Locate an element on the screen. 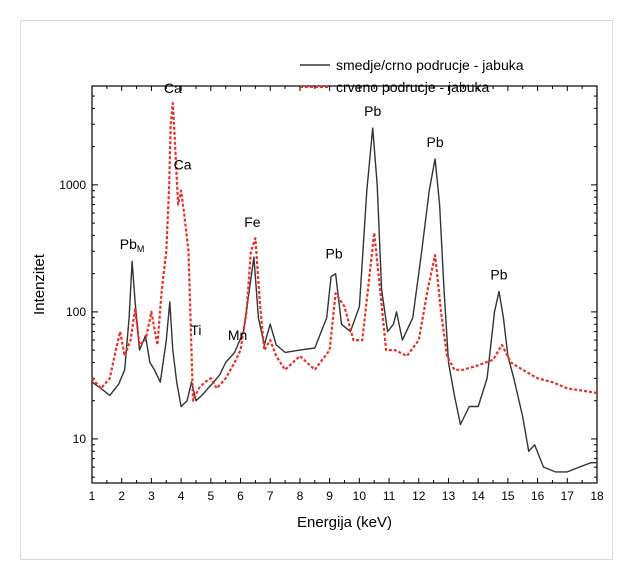  y-axis-title: Intenzitet is located at coordinates (39, 284).